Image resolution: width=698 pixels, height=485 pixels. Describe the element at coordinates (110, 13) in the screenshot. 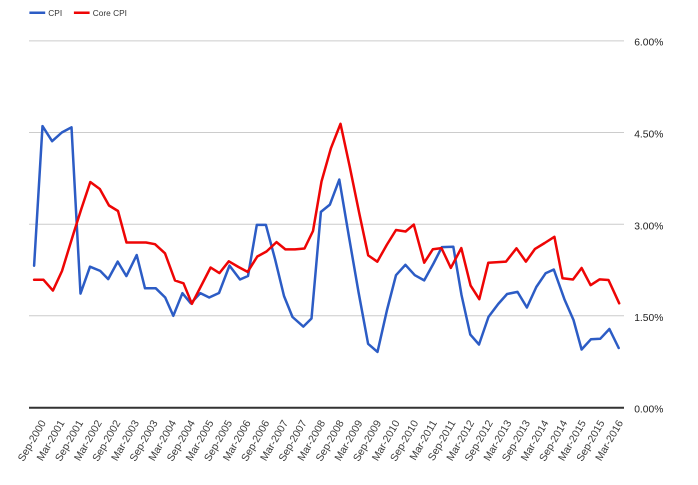

I see `svg-text: Core CPI` at that location.